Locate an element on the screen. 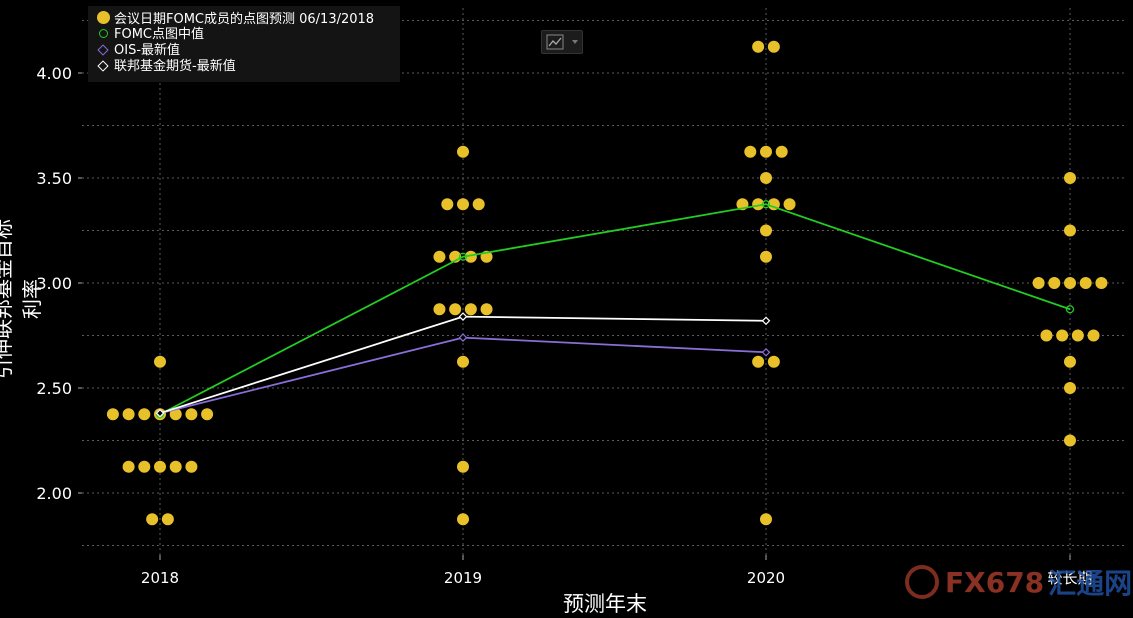  chevron-down-icon is located at coordinates (575, 42).